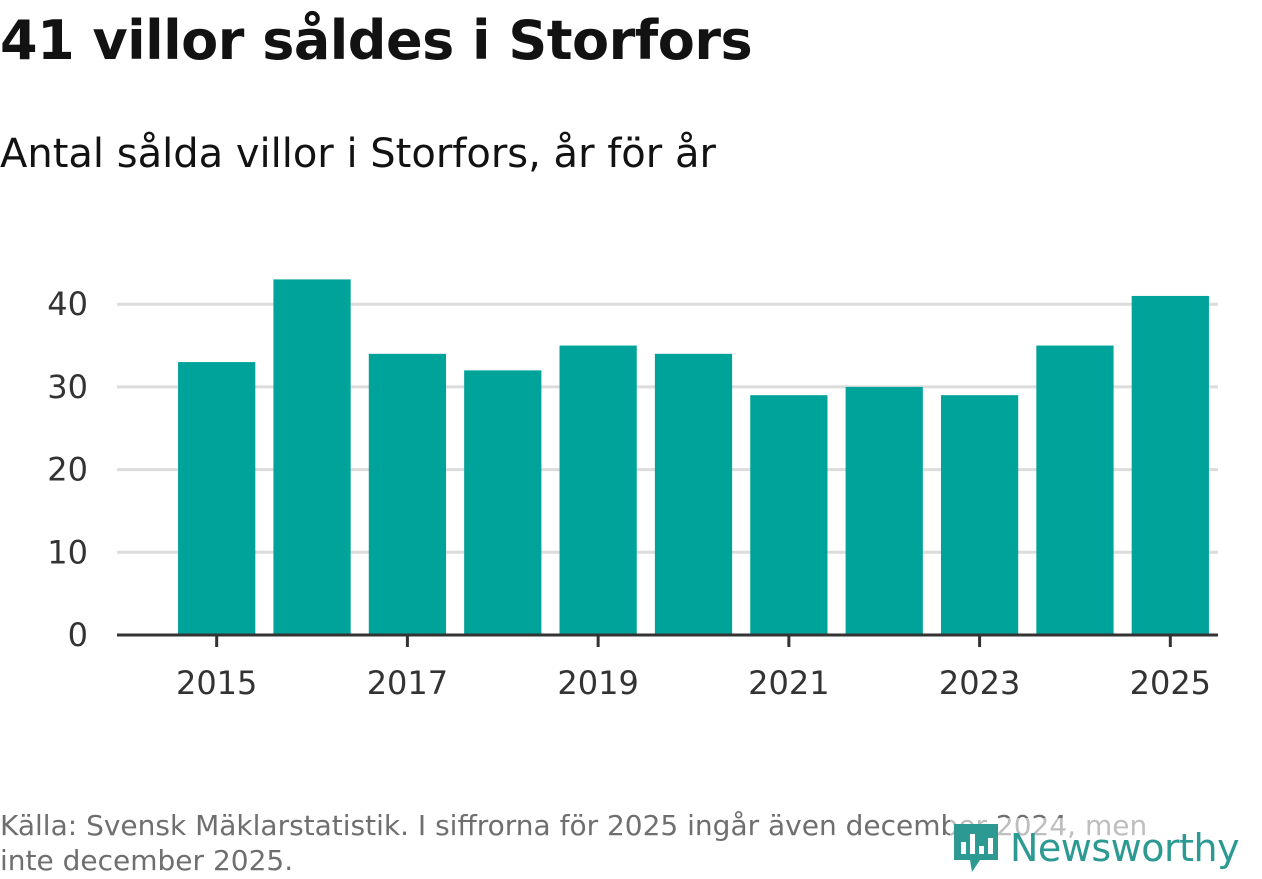 This screenshot has width=1262, height=879. I want to click on bar-2023, so click(979, 515).